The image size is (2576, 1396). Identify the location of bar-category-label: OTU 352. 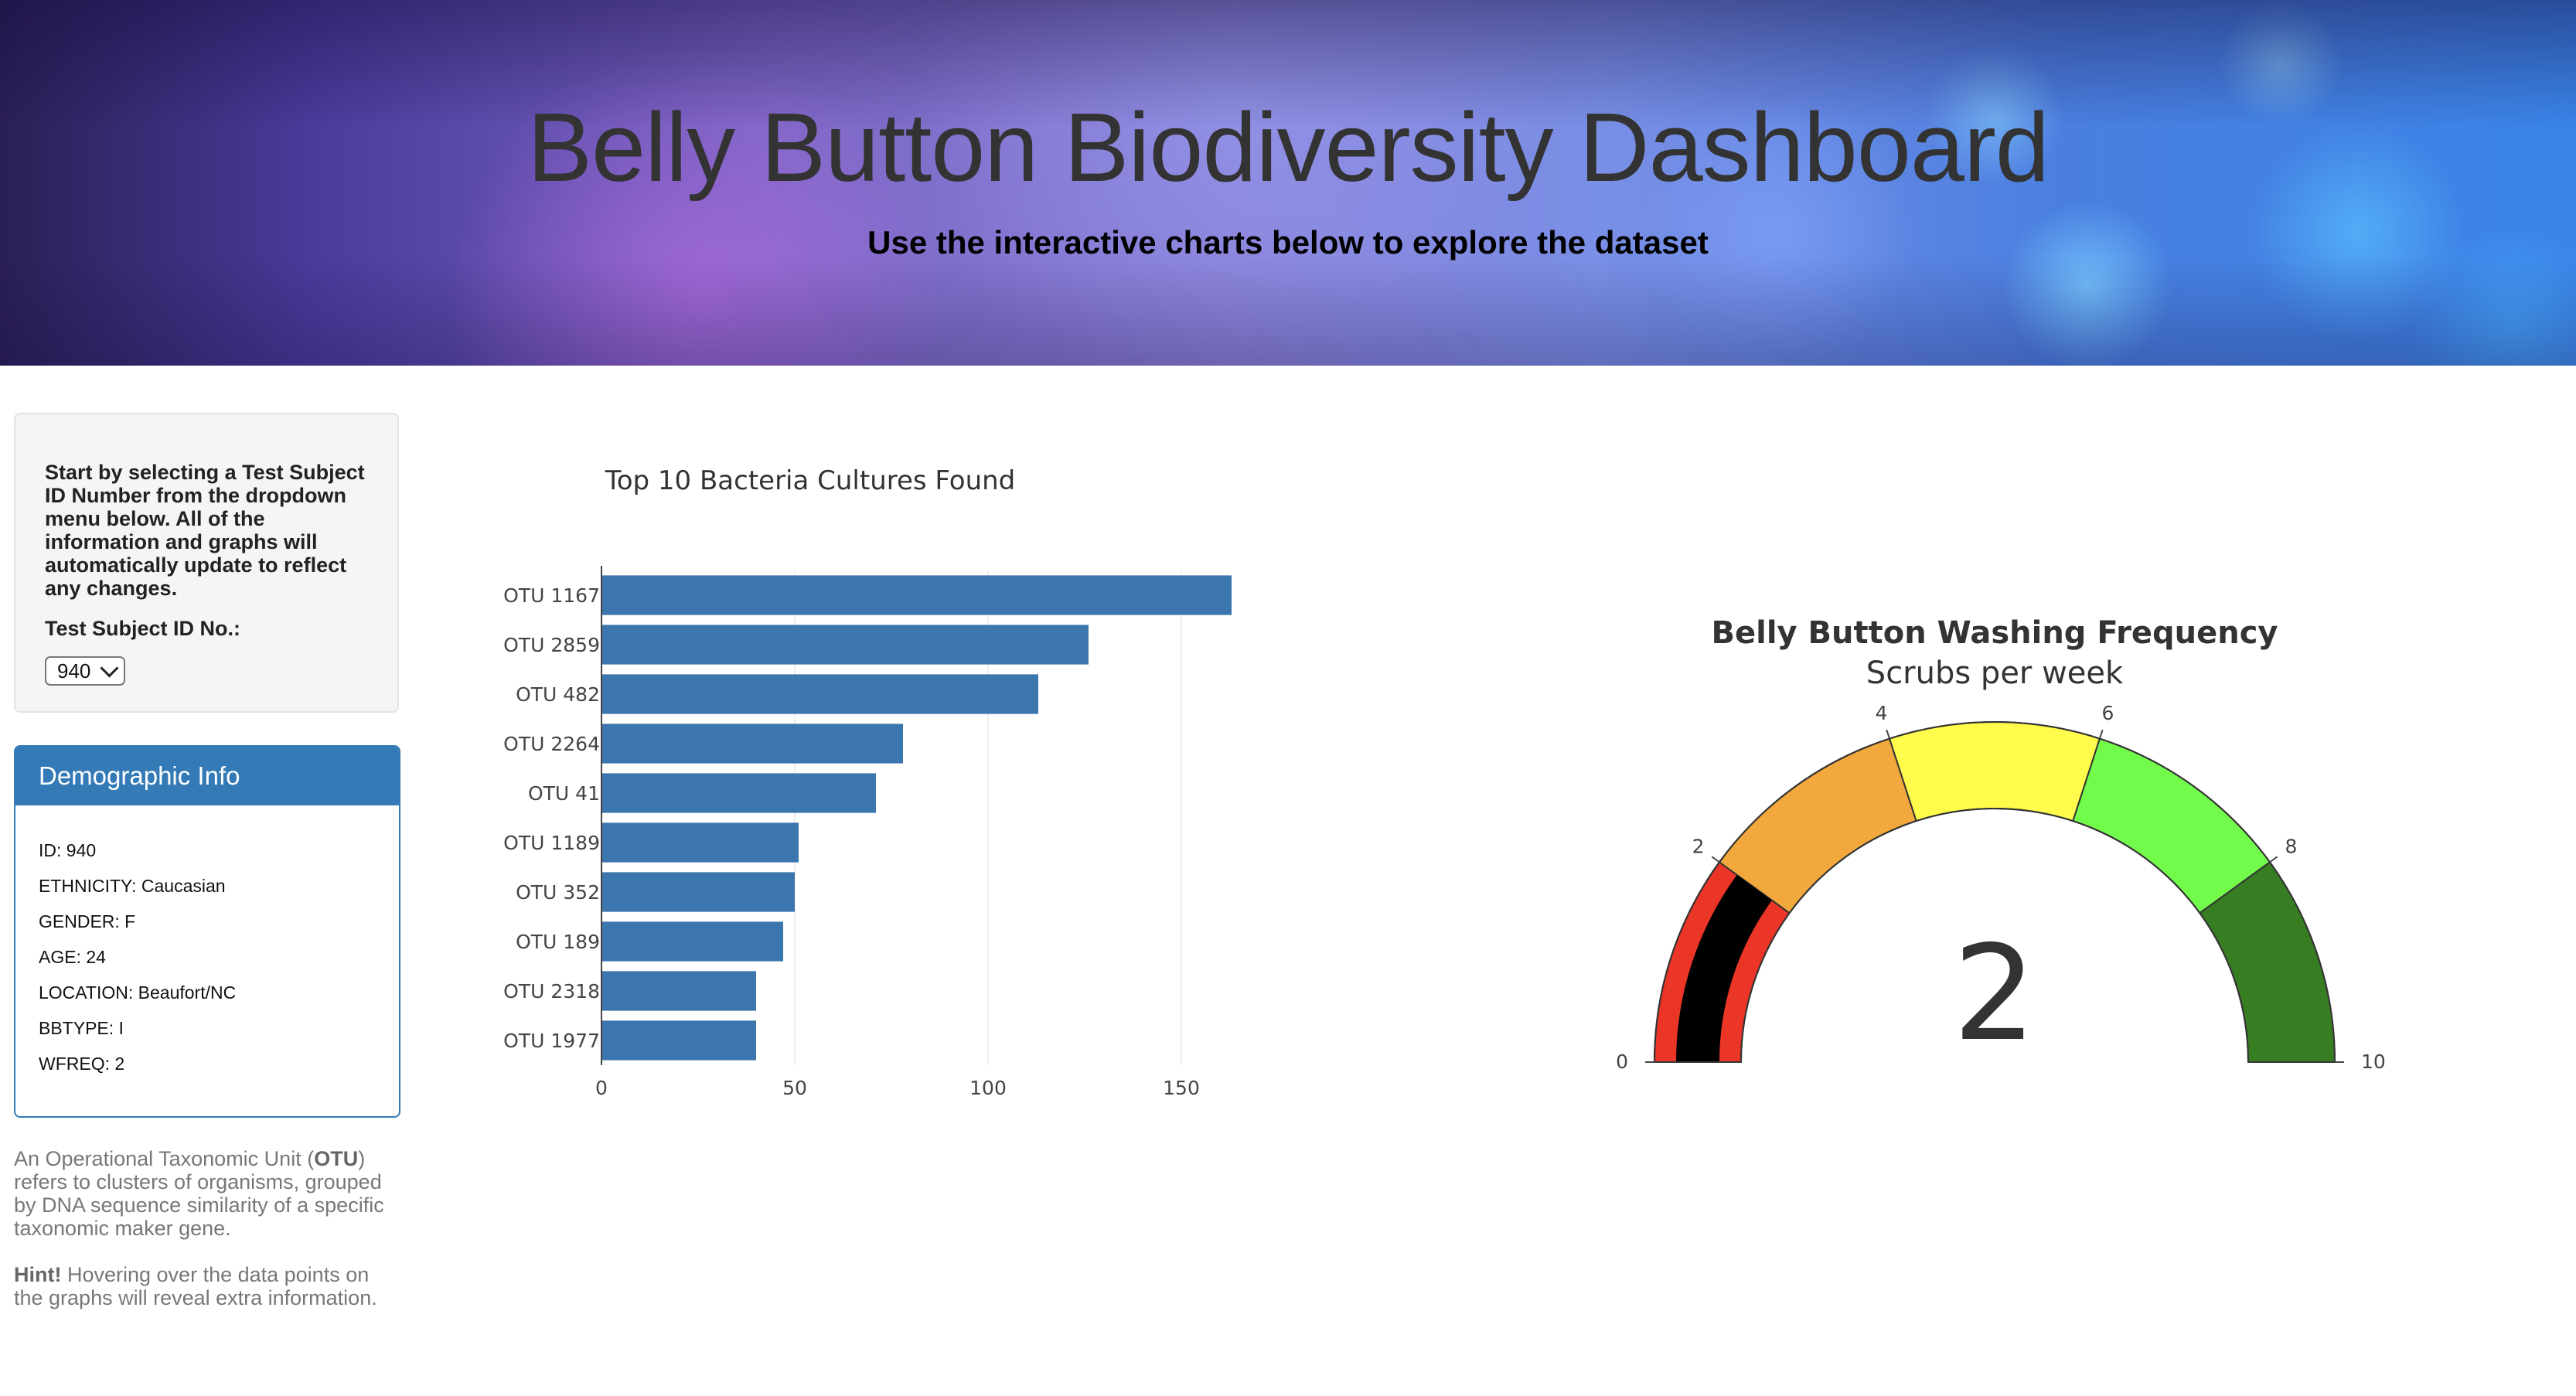
(558, 892).